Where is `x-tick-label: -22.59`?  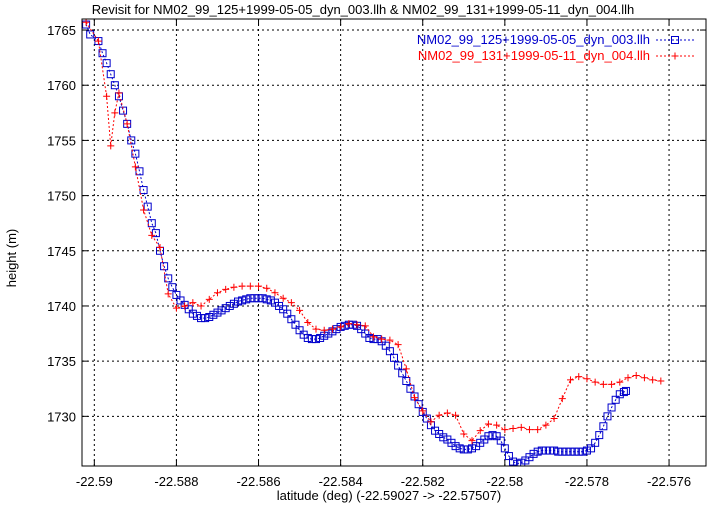
x-tick-label: -22.59 is located at coordinates (94, 481).